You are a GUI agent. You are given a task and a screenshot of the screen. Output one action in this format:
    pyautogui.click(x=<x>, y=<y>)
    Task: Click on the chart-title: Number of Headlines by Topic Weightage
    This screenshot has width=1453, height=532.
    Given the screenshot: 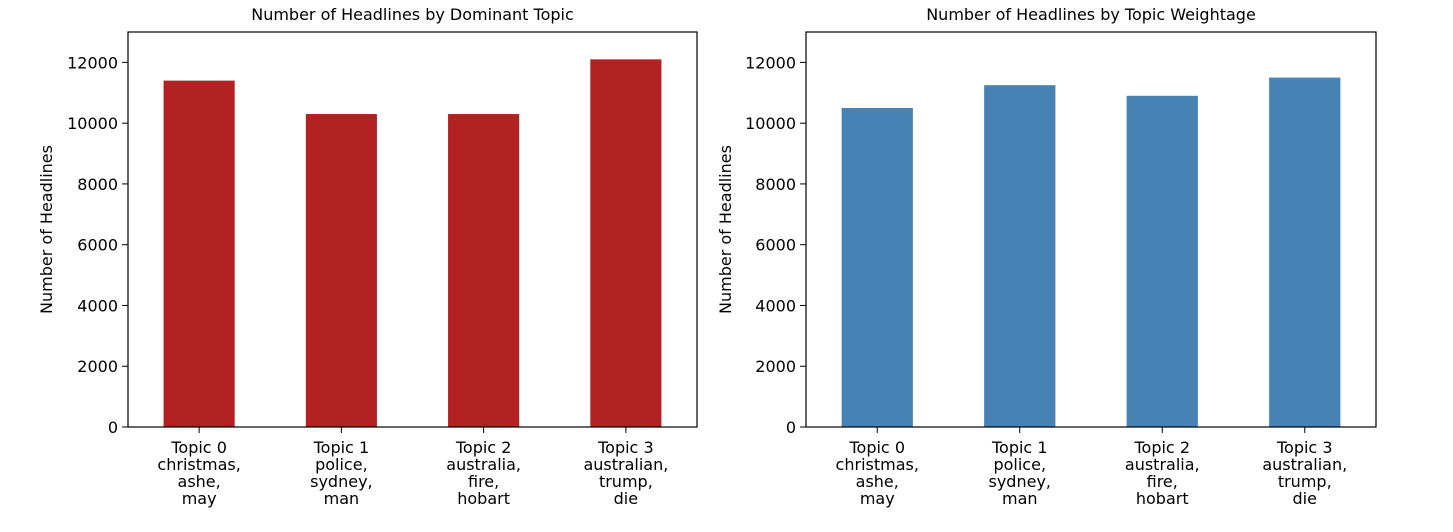 What is the action you would take?
    pyautogui.click(x=1091, y=14)
    